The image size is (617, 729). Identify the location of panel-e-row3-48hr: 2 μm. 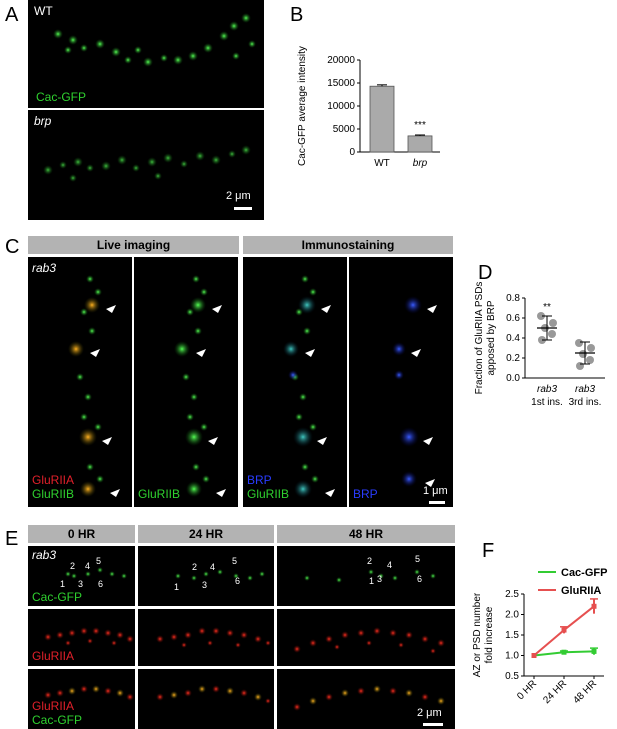
(366, 699).